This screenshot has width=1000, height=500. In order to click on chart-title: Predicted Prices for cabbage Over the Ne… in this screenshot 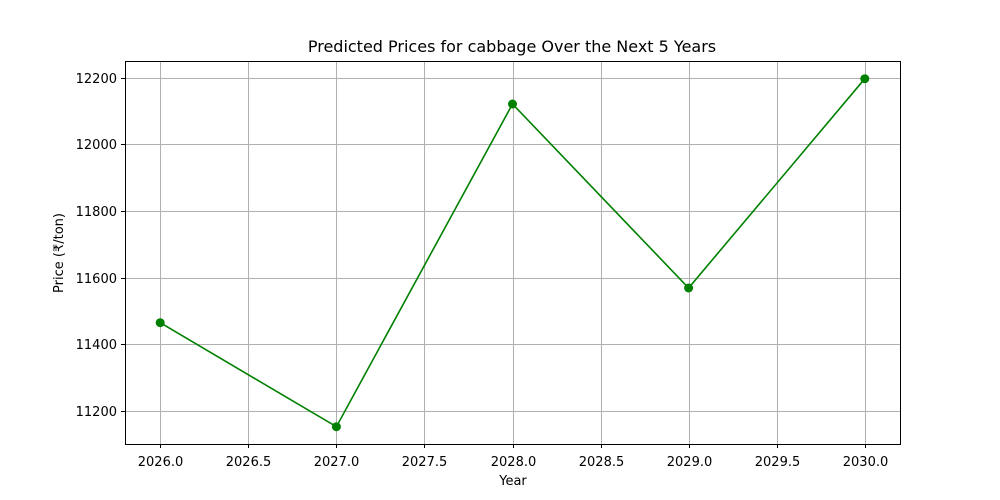, I will do `click(512, 46)`.